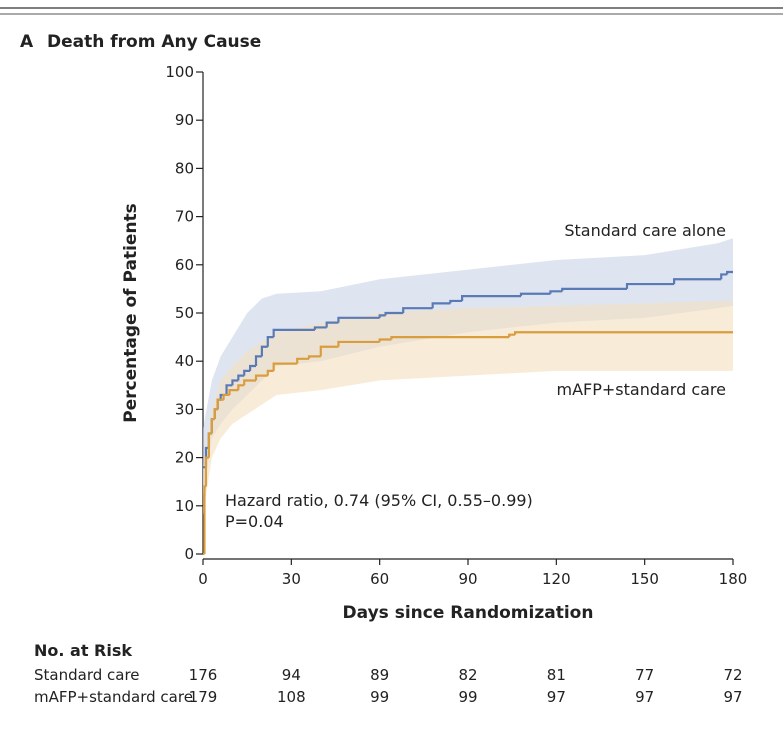 The height and width of the screenshot is (751, 783). What do you see at coordinates (254, 521) in the screenshot?
I see `annotation: P=0.04` at bounding box center [254, 521].